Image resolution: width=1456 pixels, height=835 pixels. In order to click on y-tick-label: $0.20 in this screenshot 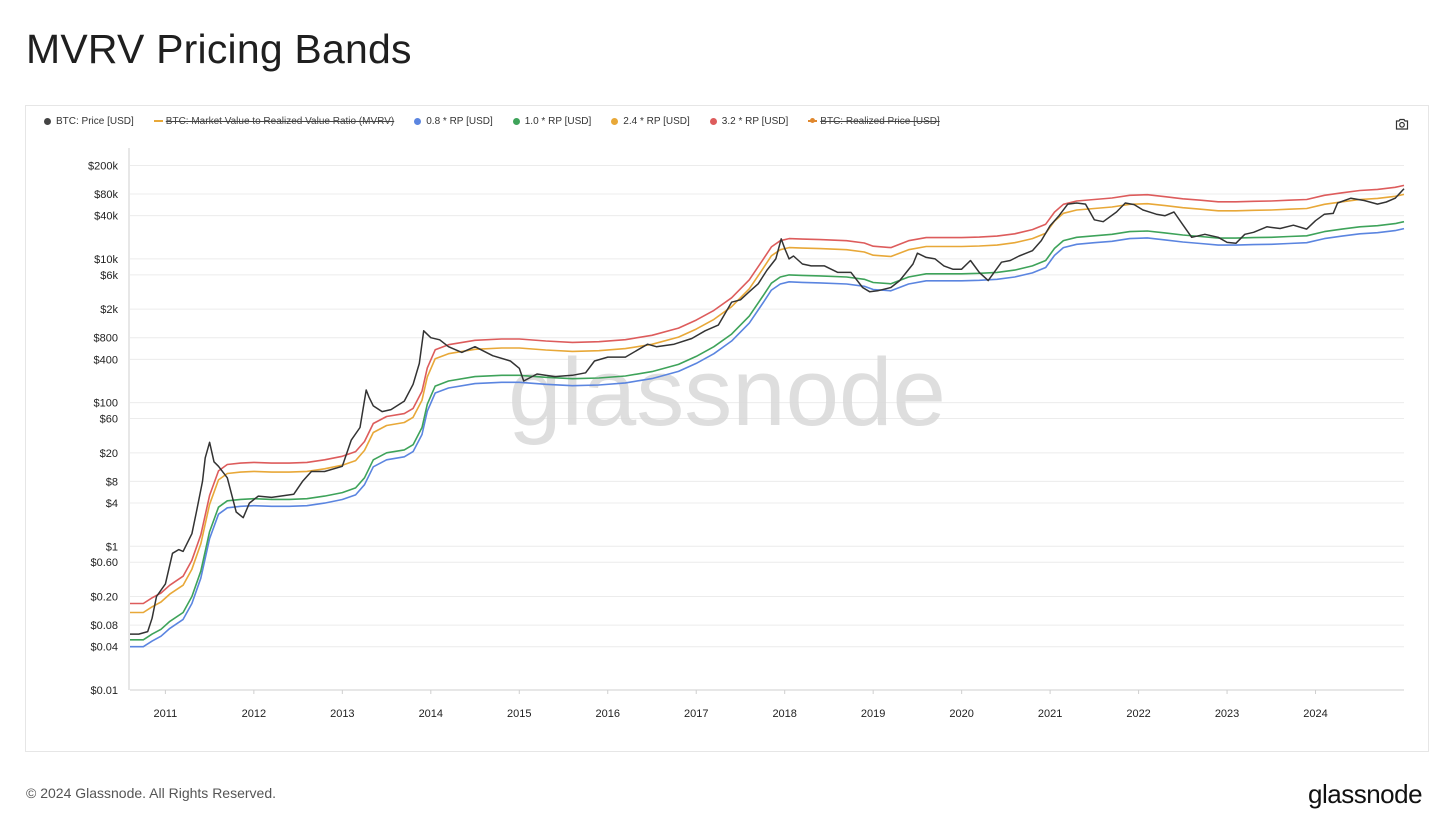, I will do `click(104, 598)`.